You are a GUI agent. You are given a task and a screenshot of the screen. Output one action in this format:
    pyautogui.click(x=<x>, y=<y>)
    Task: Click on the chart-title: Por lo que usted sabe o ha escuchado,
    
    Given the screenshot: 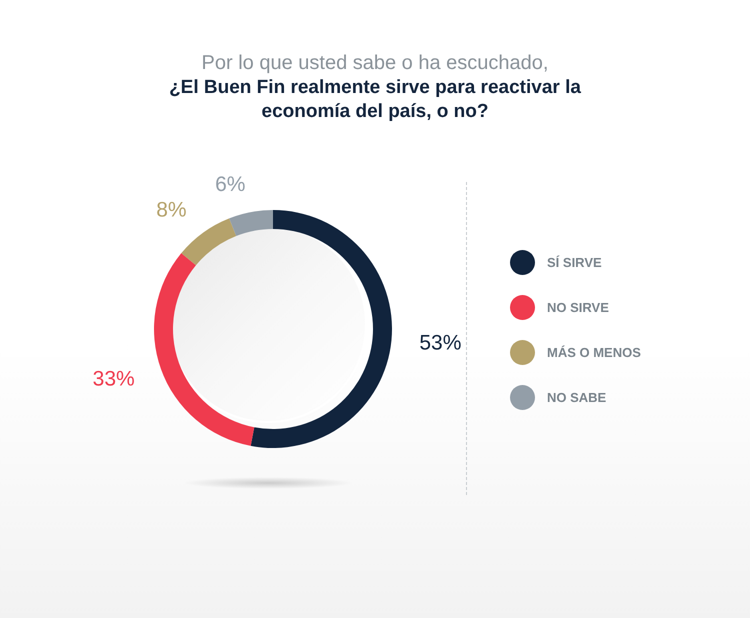 What is the action you would take?
    pyautogui.click(x=375, y=63)
    